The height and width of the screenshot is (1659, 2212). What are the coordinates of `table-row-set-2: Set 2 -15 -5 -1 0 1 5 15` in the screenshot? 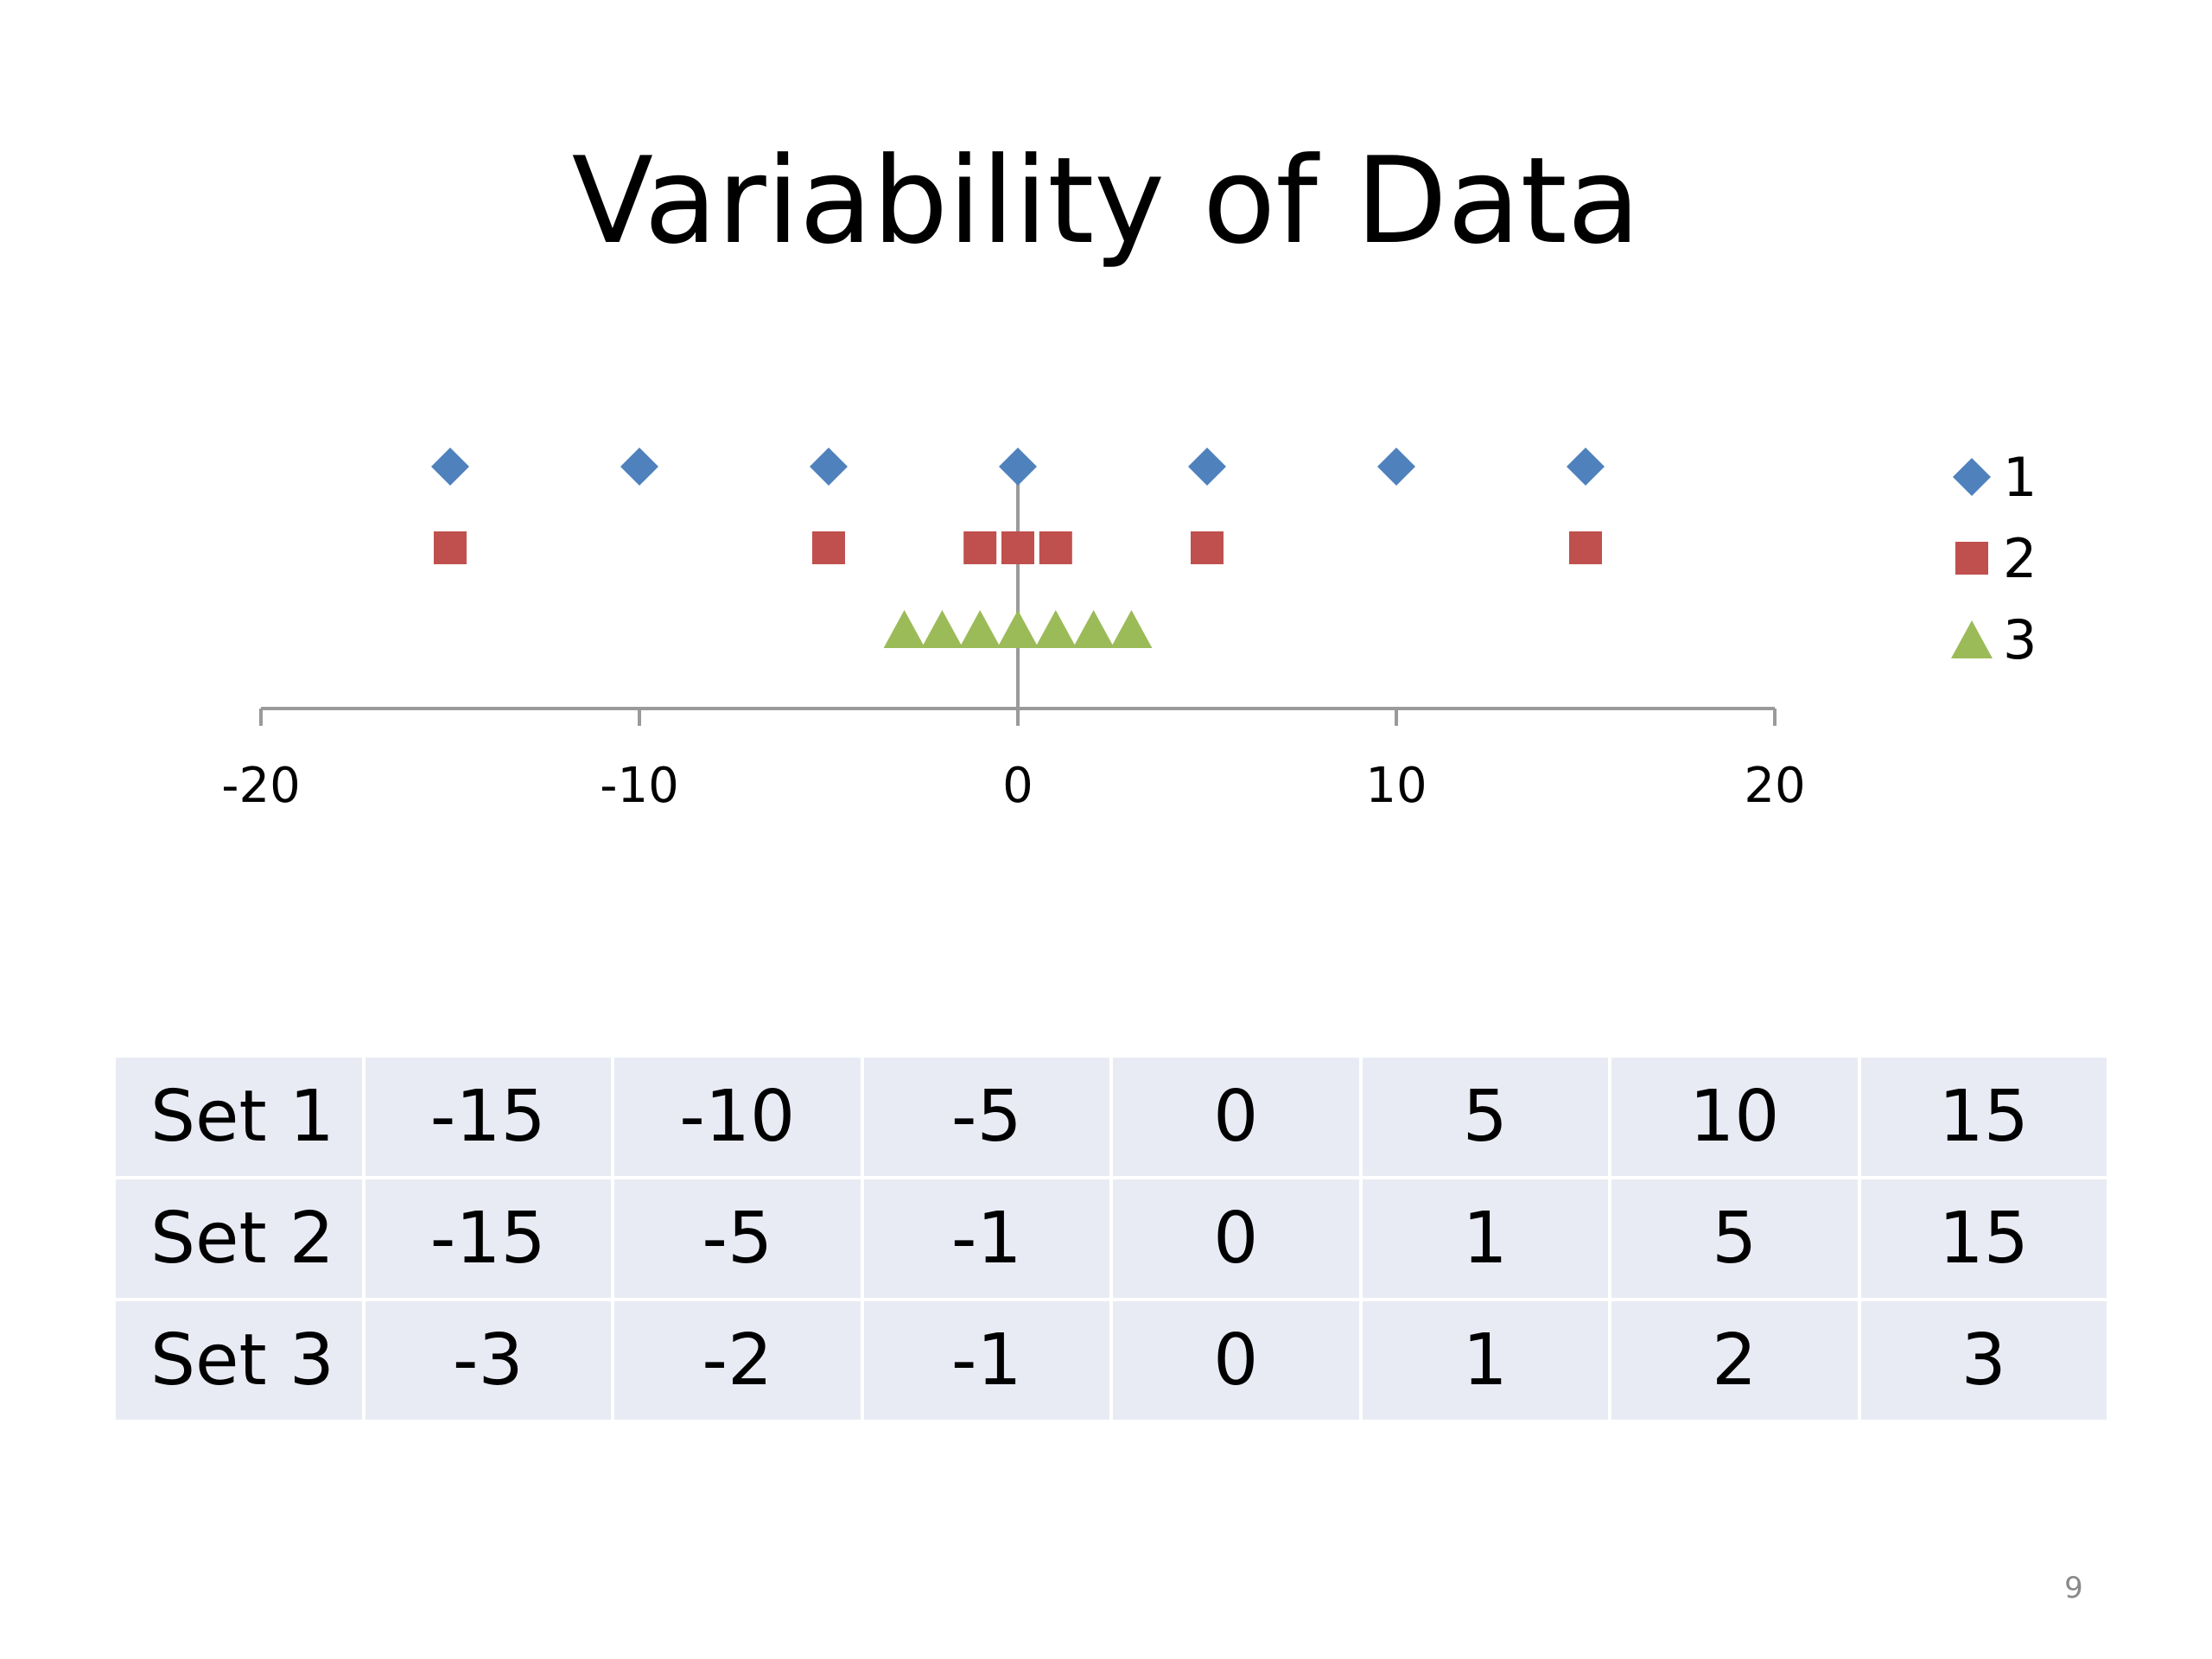 It's located at (1111, 1238).